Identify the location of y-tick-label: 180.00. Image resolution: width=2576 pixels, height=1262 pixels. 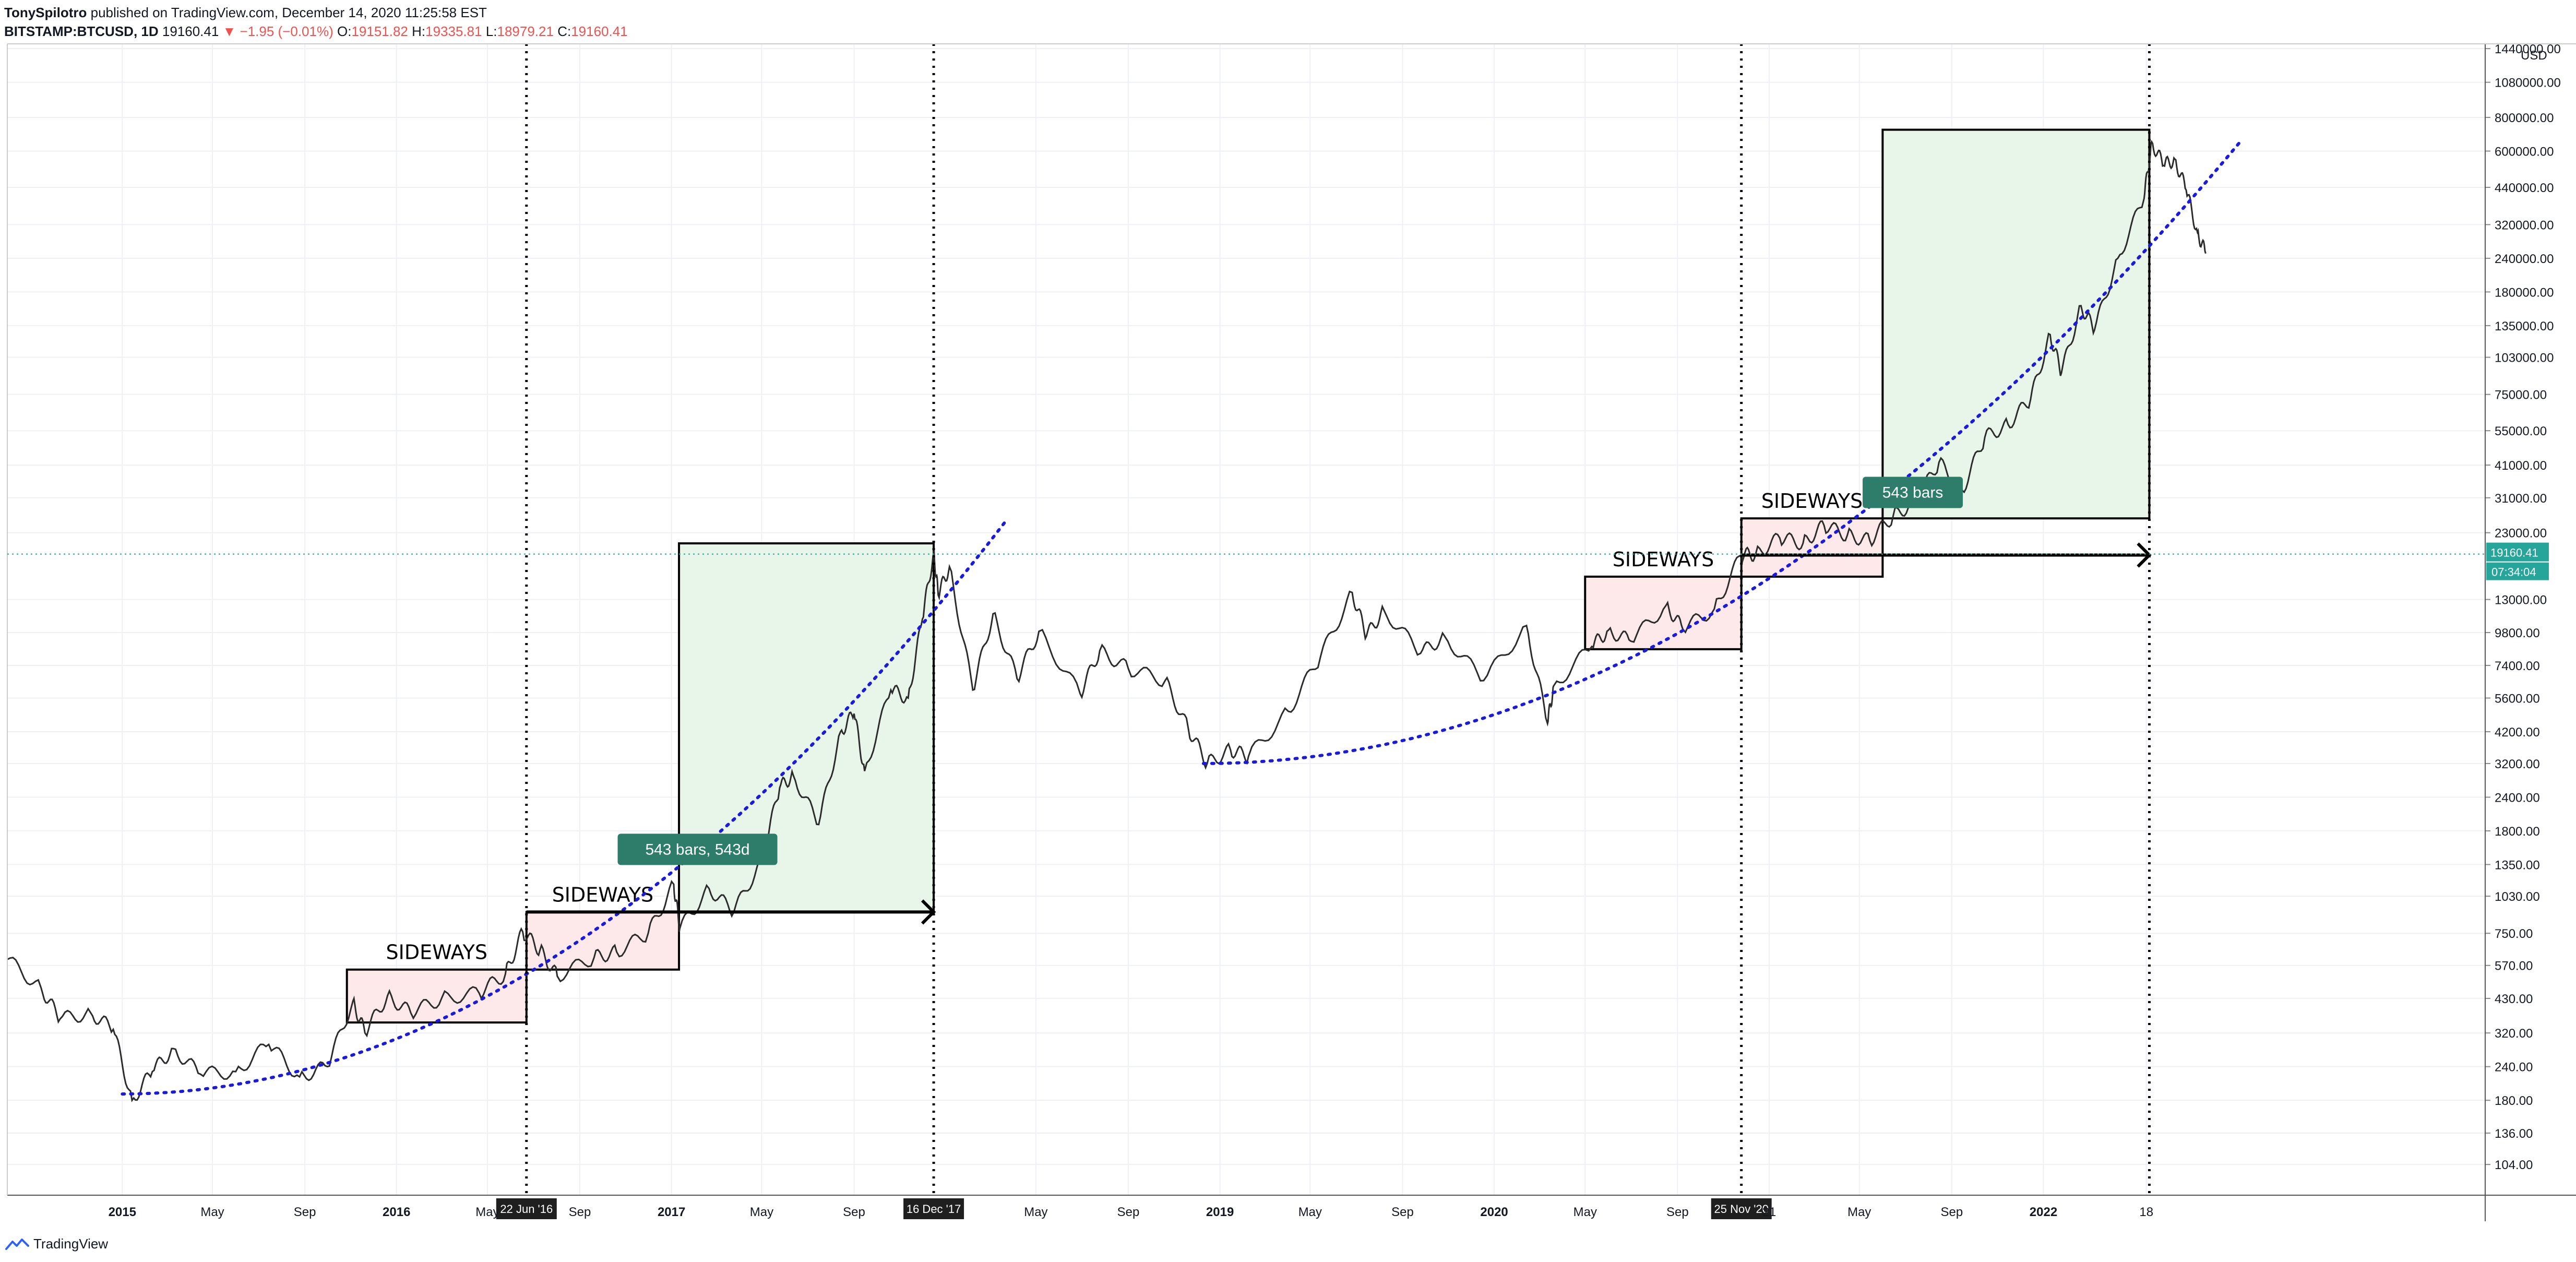
(2514, 1101).